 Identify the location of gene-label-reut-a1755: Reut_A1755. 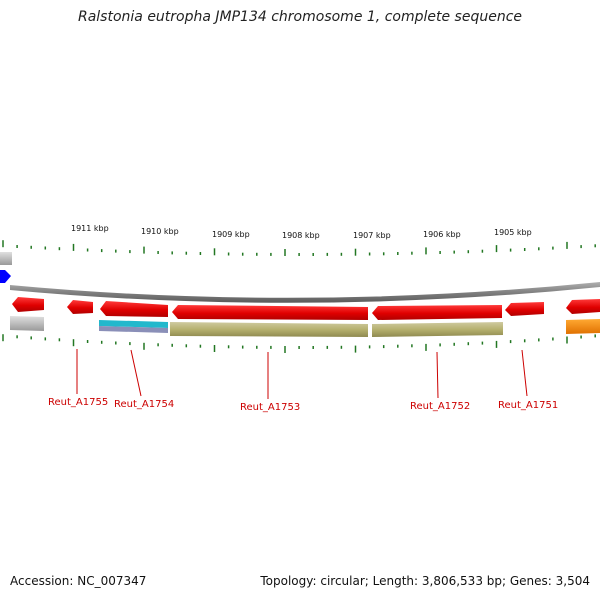
(78, 402).